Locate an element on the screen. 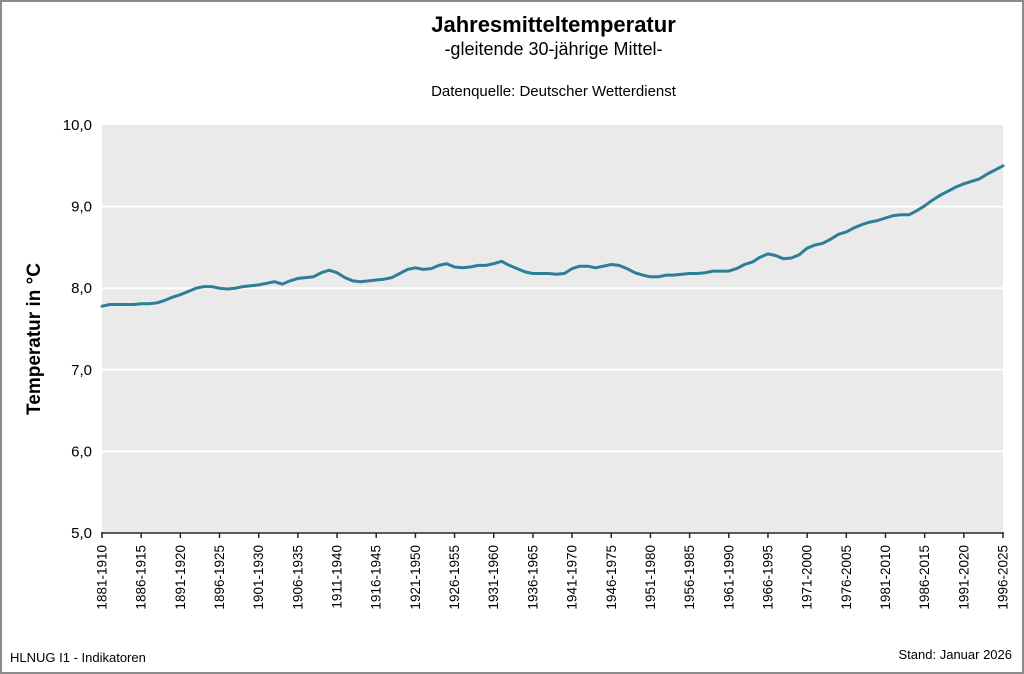 The height and width of the screenshot is (674, 1024). footer-indicator-label: HLNUG I1 - Indikatoren is located at coordinates (78, 657).